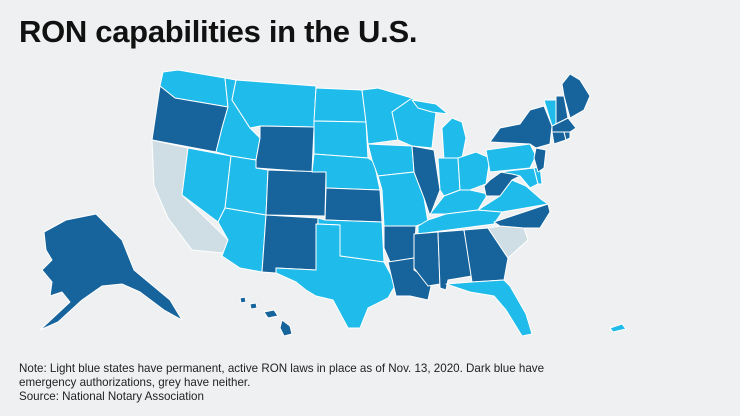 The height and width of the screenshot is (416, 740). What do you see at coordinates (243, 300) in the screenshot?
I see `state-hi-kauai` at bounding box center [243, 300].